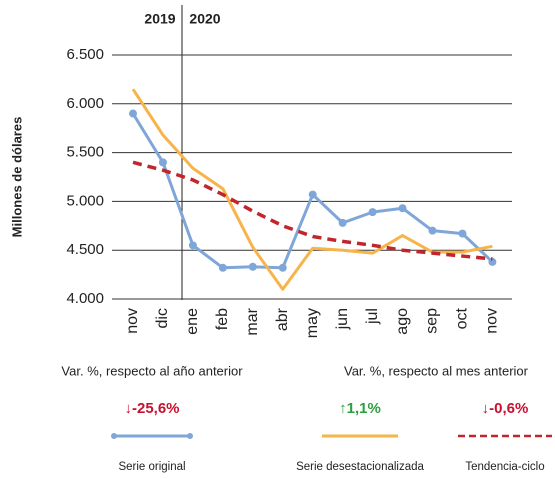  Describe the element at coordinates (16, 177) in the screenshot. I see `y-axis-label: Millones de dólares` at that location.